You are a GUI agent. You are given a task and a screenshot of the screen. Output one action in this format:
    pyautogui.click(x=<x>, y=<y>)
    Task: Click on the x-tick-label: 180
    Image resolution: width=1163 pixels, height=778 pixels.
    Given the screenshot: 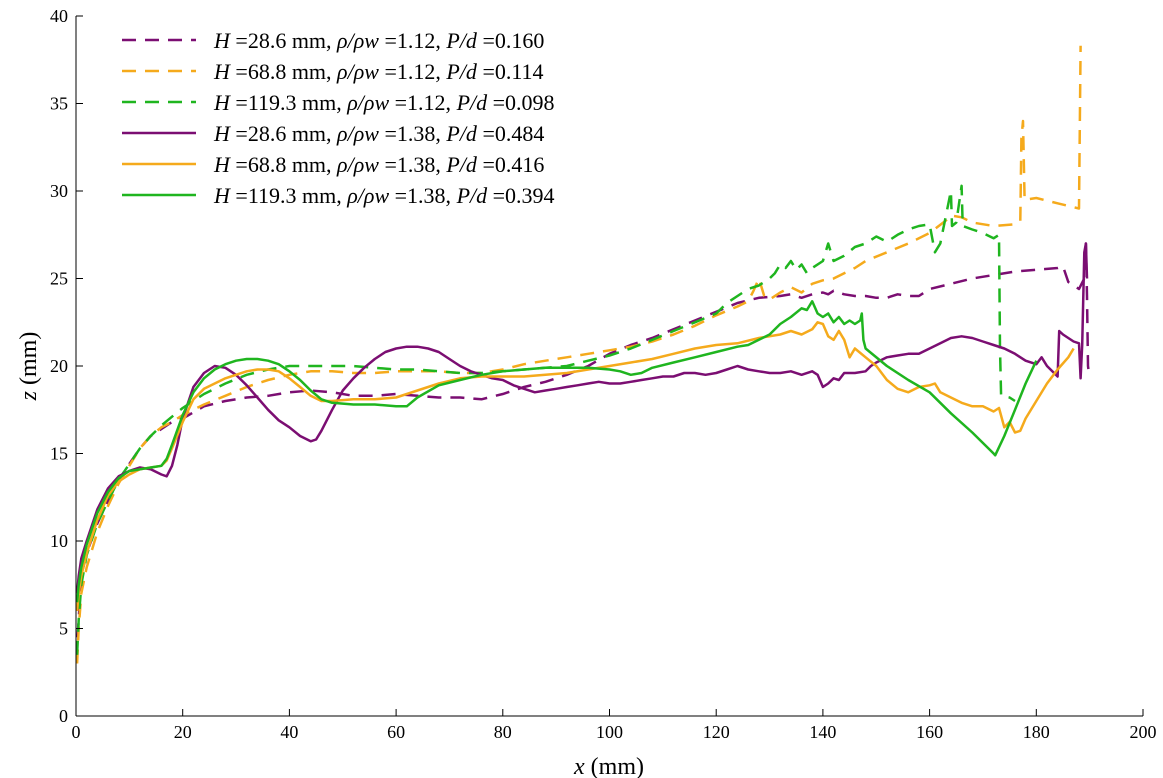 What is the action you would take?
    pyautogui.click(x=1036, y=732)
    